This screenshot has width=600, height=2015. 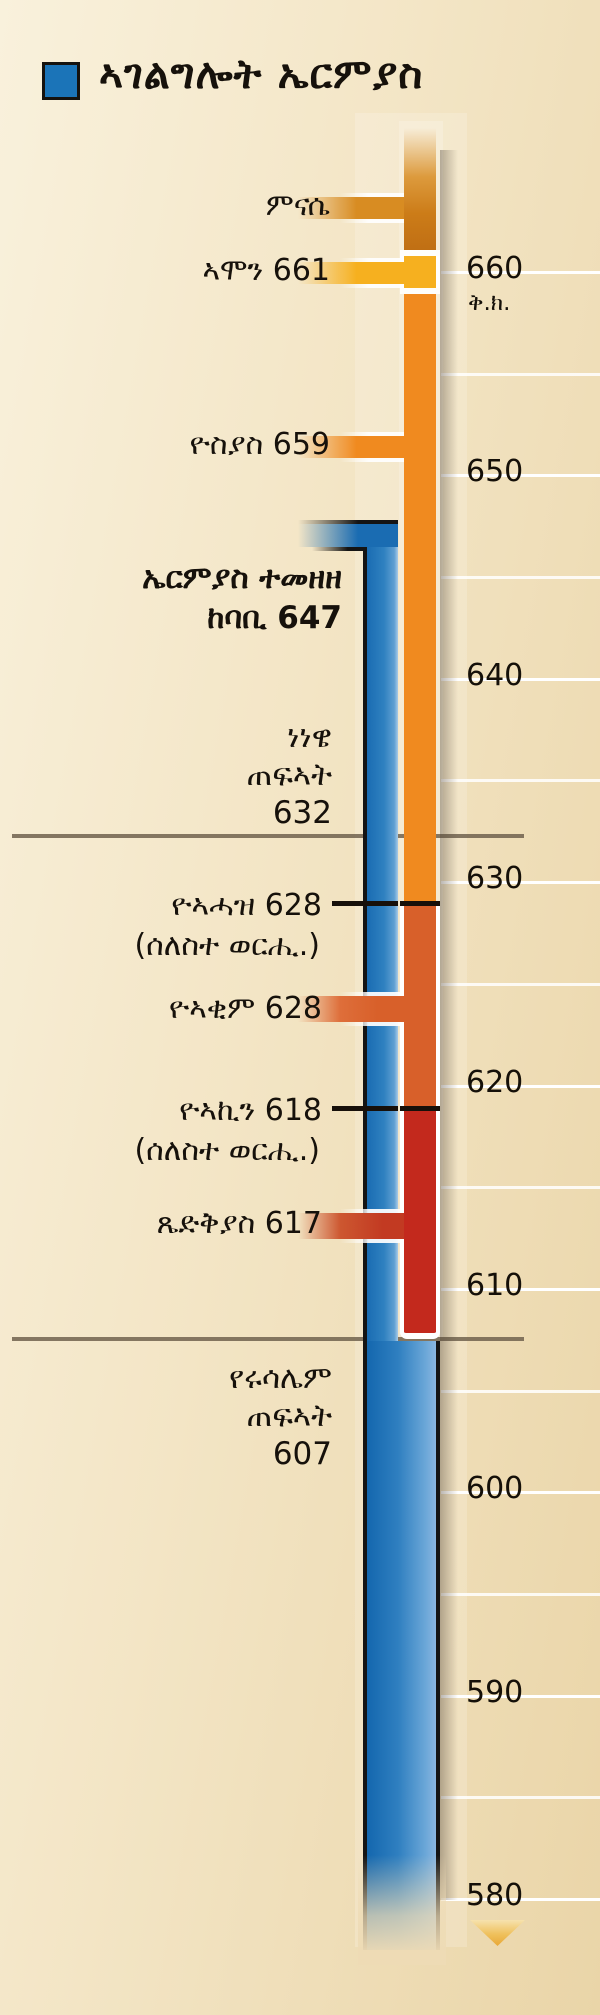 I want to click on continuation-arrow-icon, so click(x=497, y=1933).